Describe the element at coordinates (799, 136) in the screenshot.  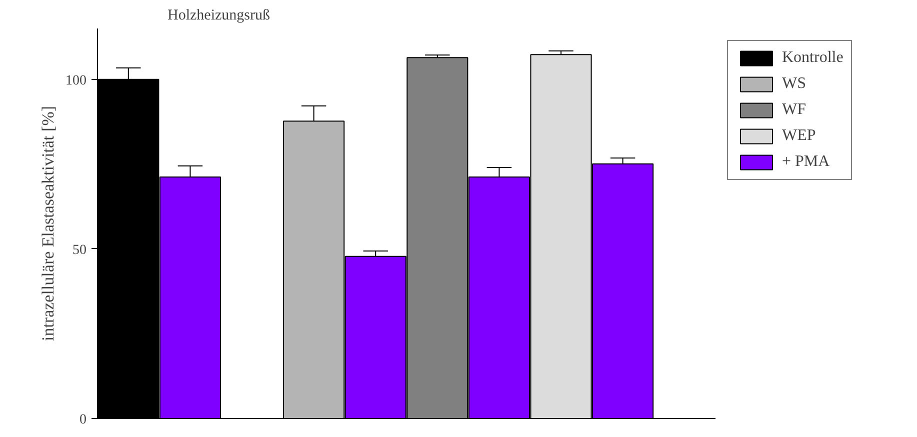
I see `legend-label: WEP` at that location.